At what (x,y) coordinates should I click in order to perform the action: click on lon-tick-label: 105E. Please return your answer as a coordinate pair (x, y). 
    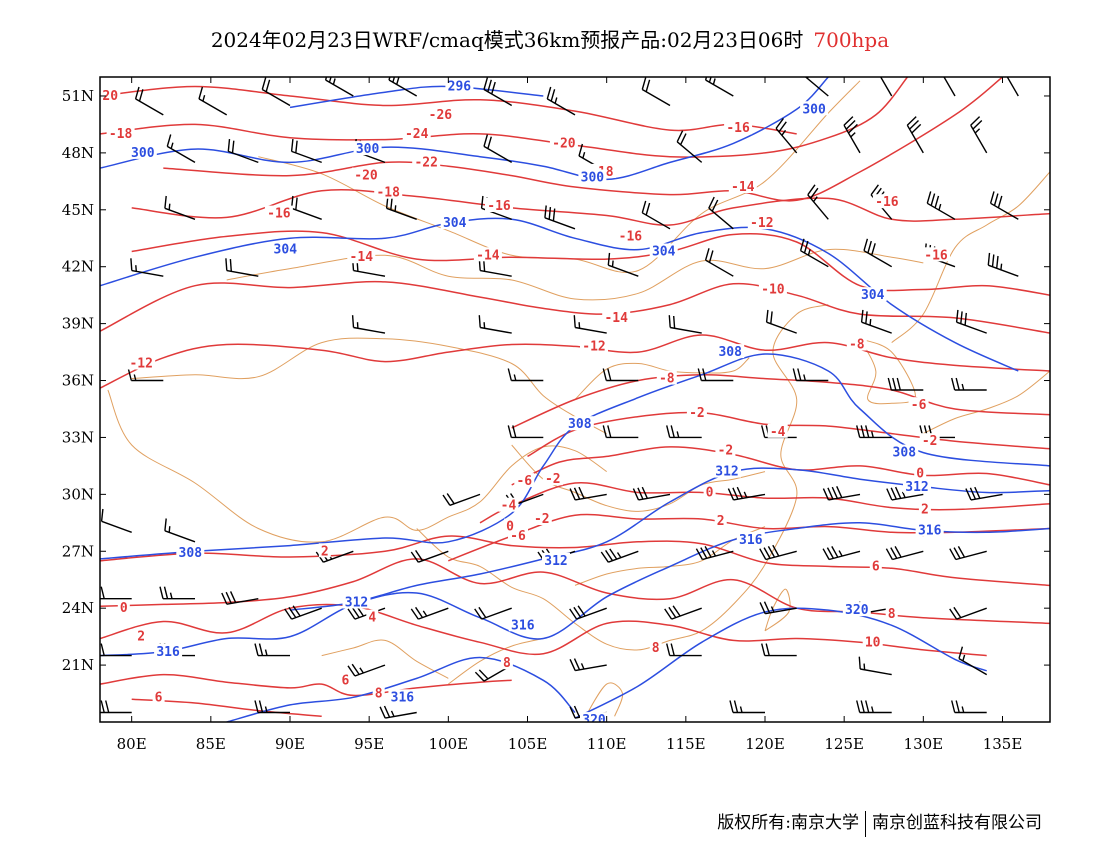
    Looking at the image, I should click on (528, 744).